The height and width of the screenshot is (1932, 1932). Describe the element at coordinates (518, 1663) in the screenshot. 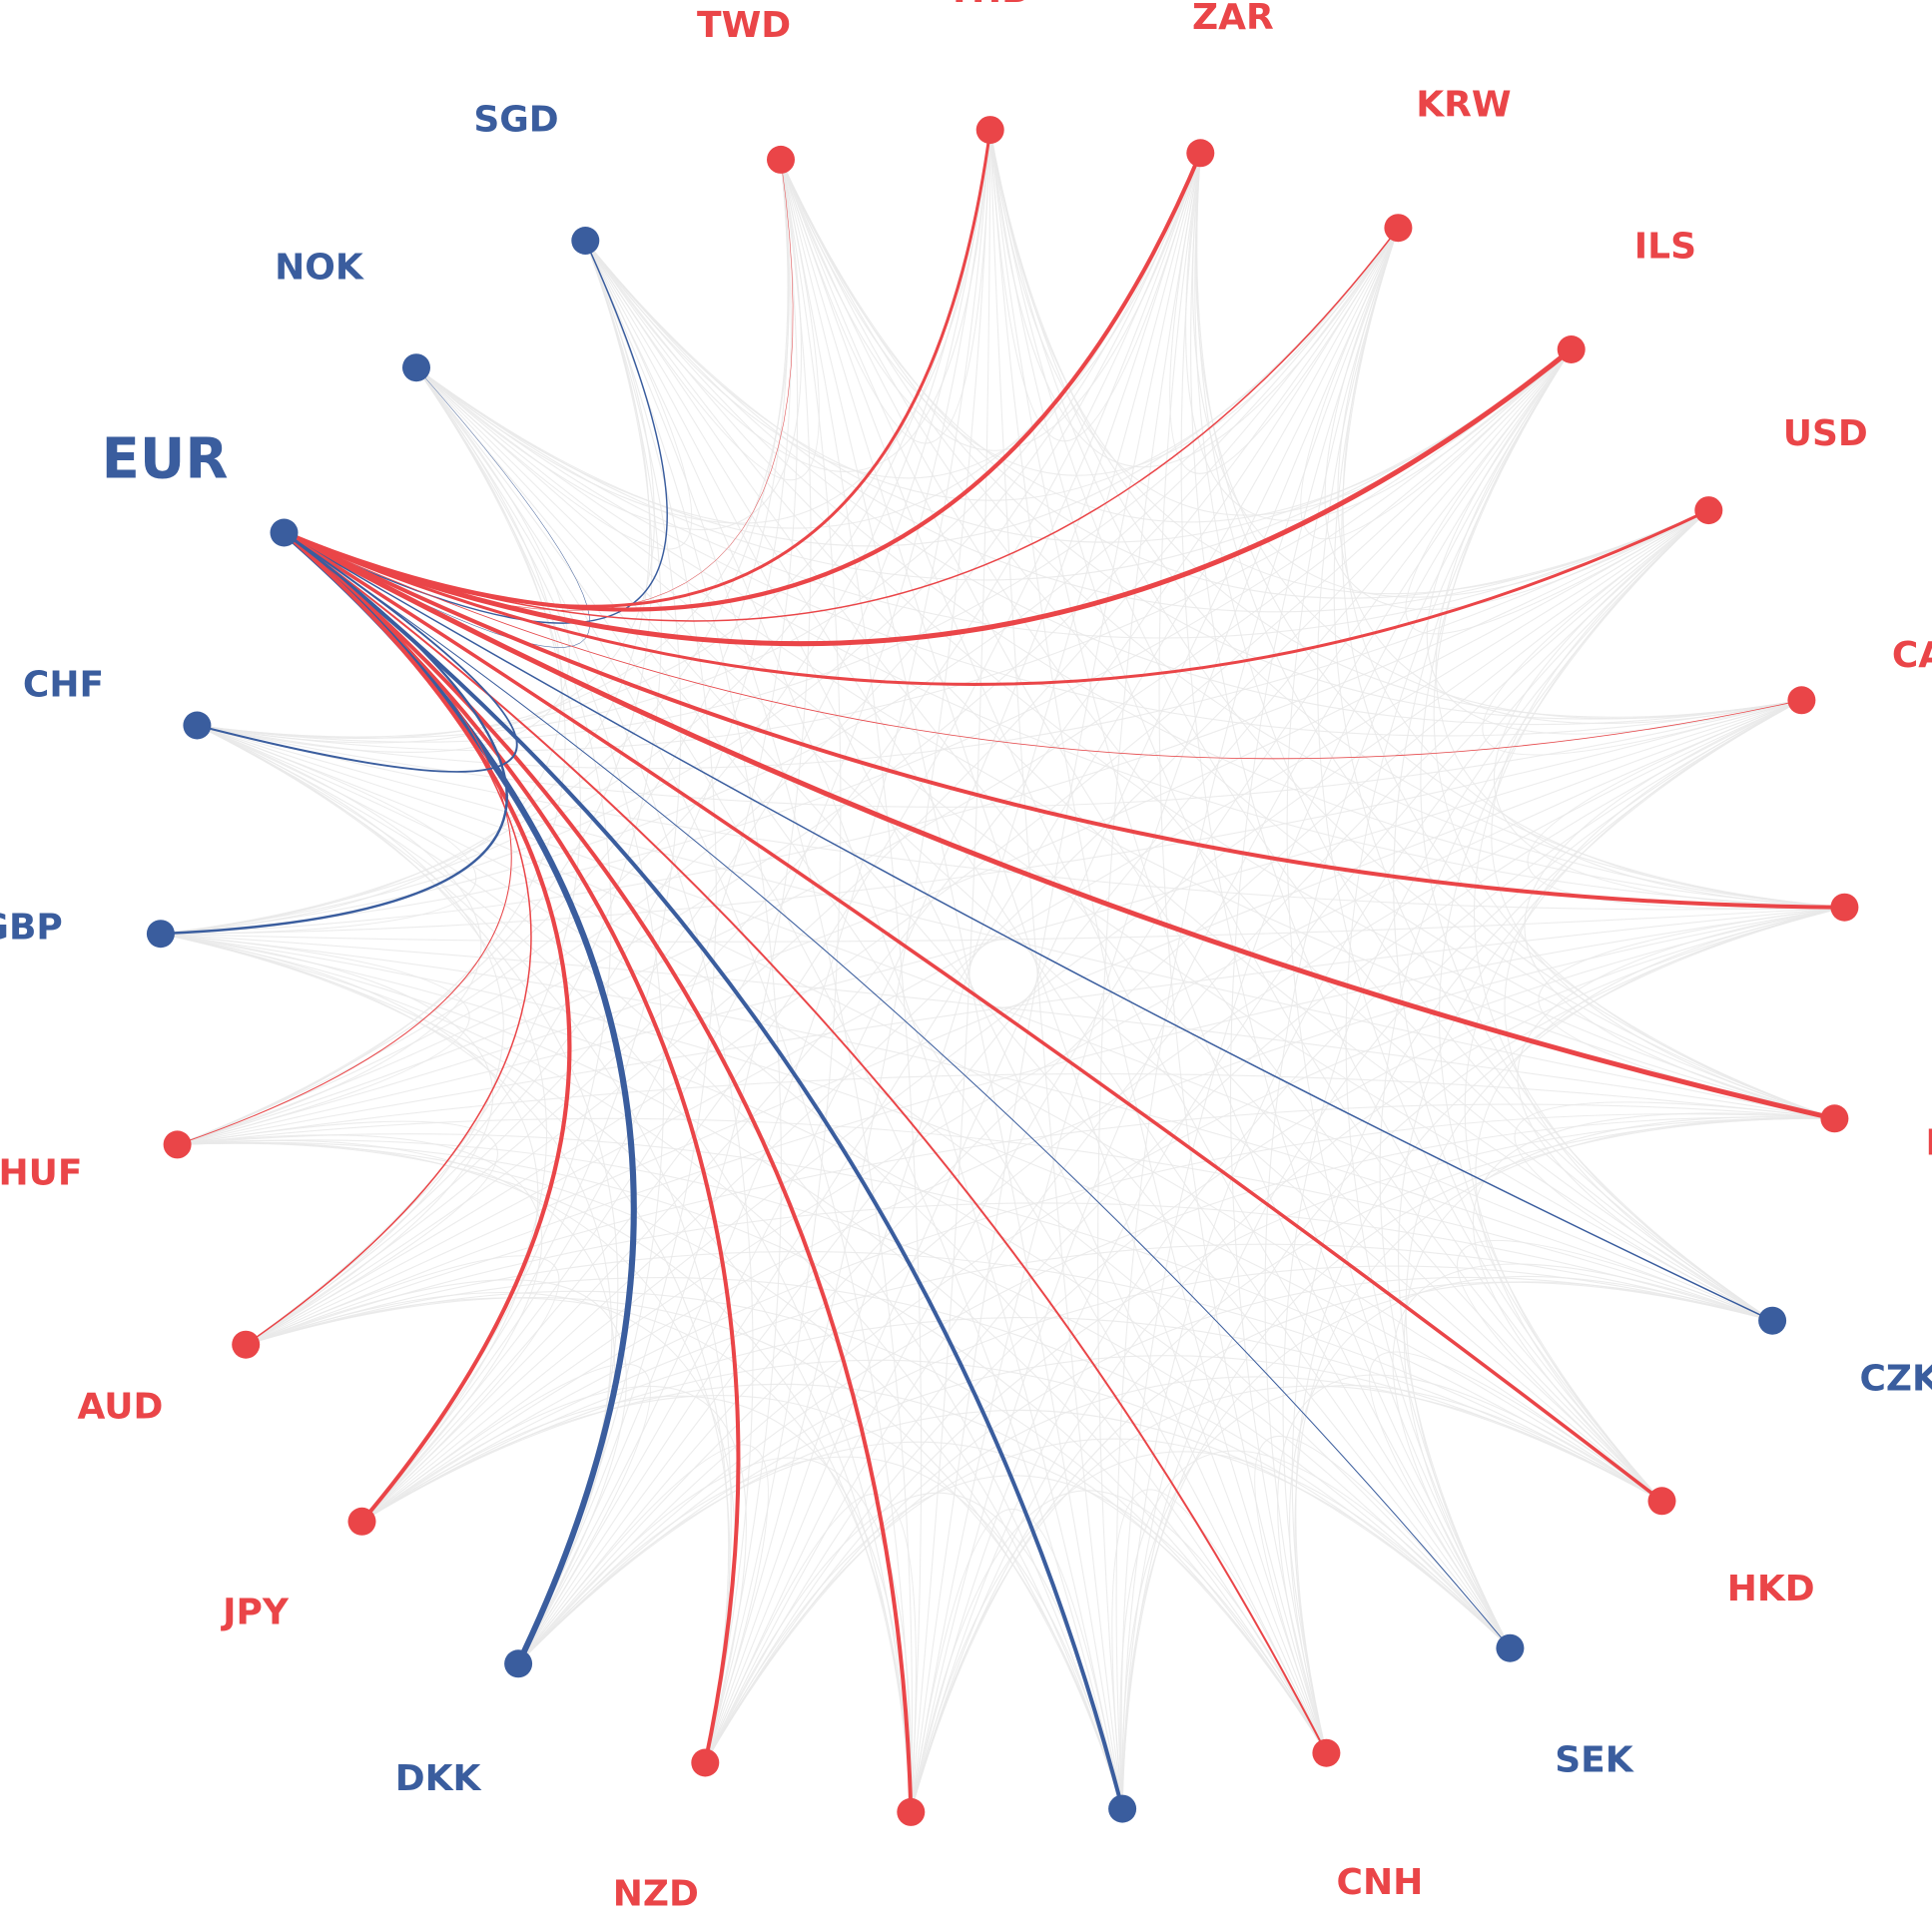

I see `node-dkk` at that location.